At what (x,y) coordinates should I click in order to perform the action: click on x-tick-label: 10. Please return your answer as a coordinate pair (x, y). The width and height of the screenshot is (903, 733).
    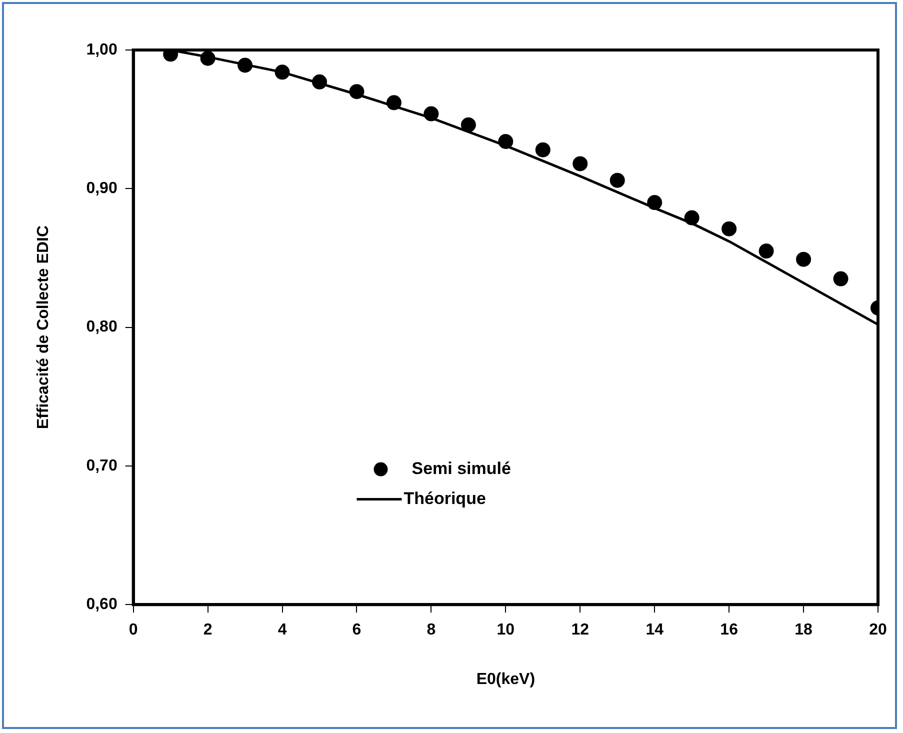
    Looking at the image, I should click on (505, 630).